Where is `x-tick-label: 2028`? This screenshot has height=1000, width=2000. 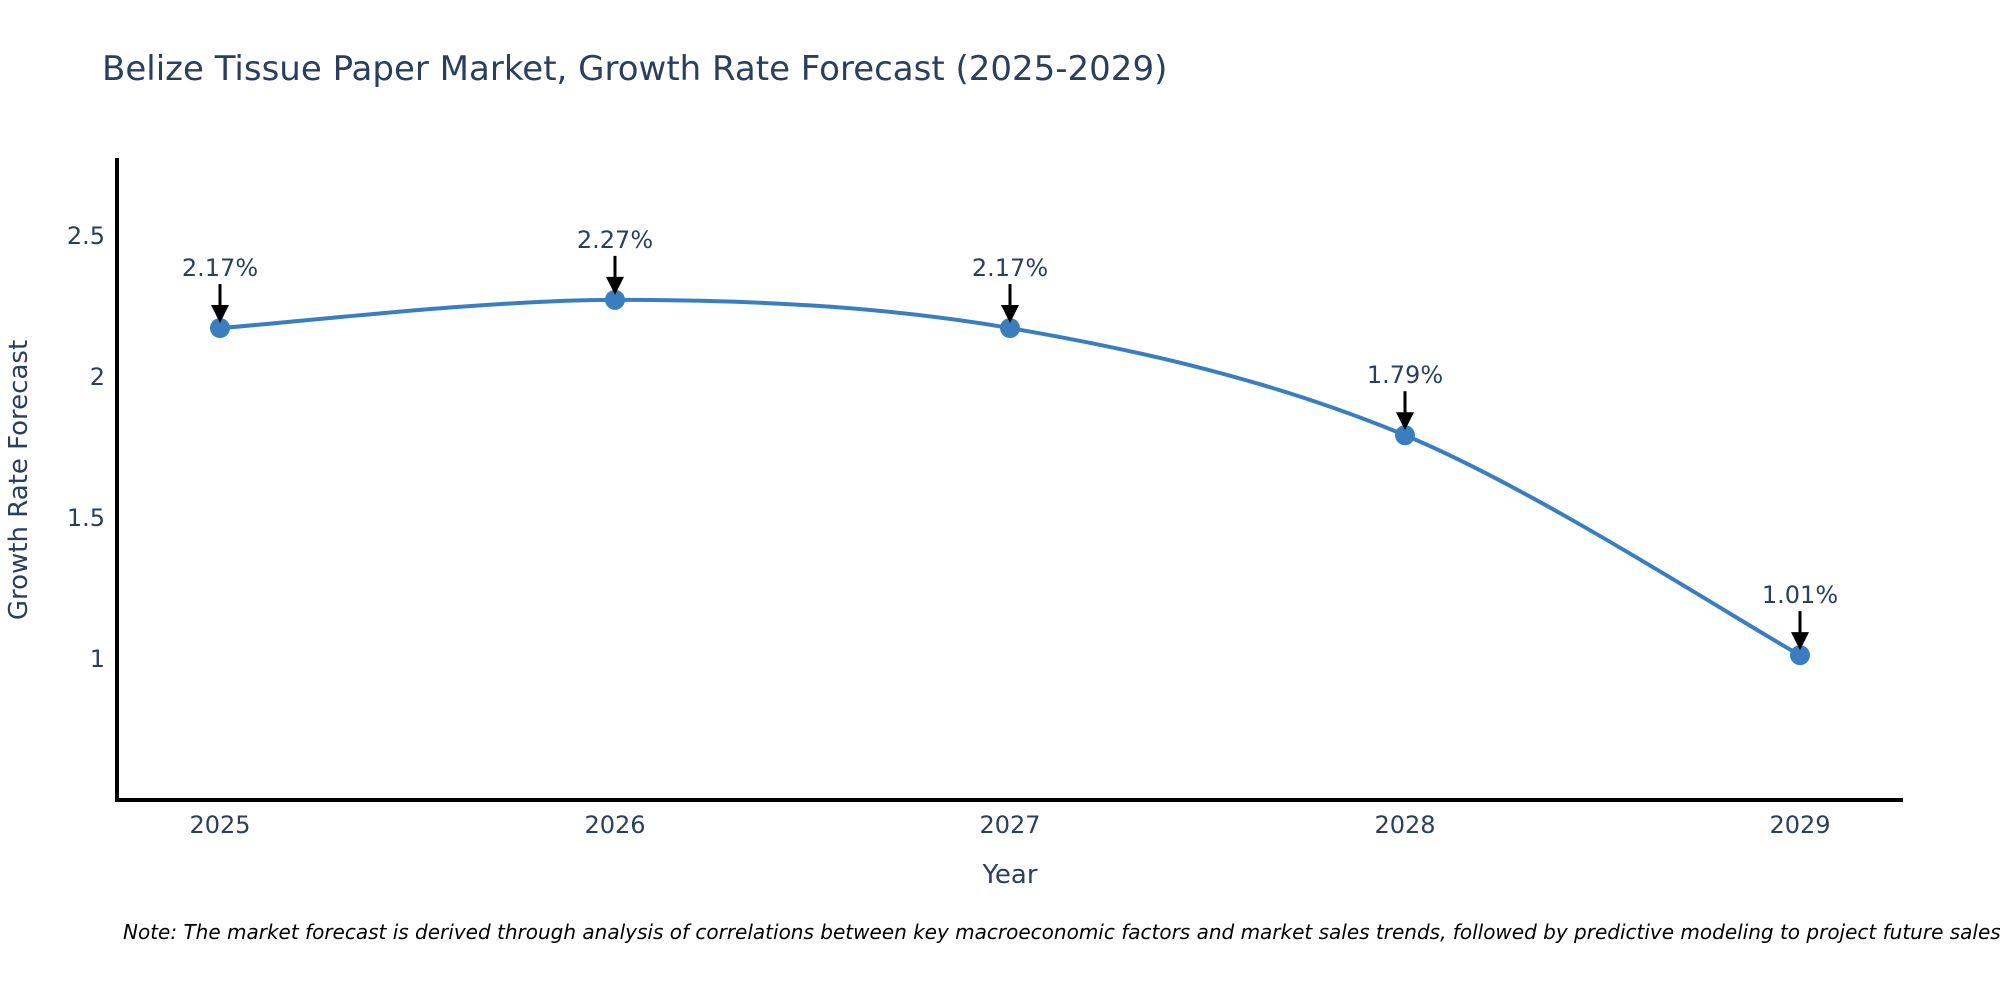 x-tick-label: 2028 is located at coordinates (1404, 825).